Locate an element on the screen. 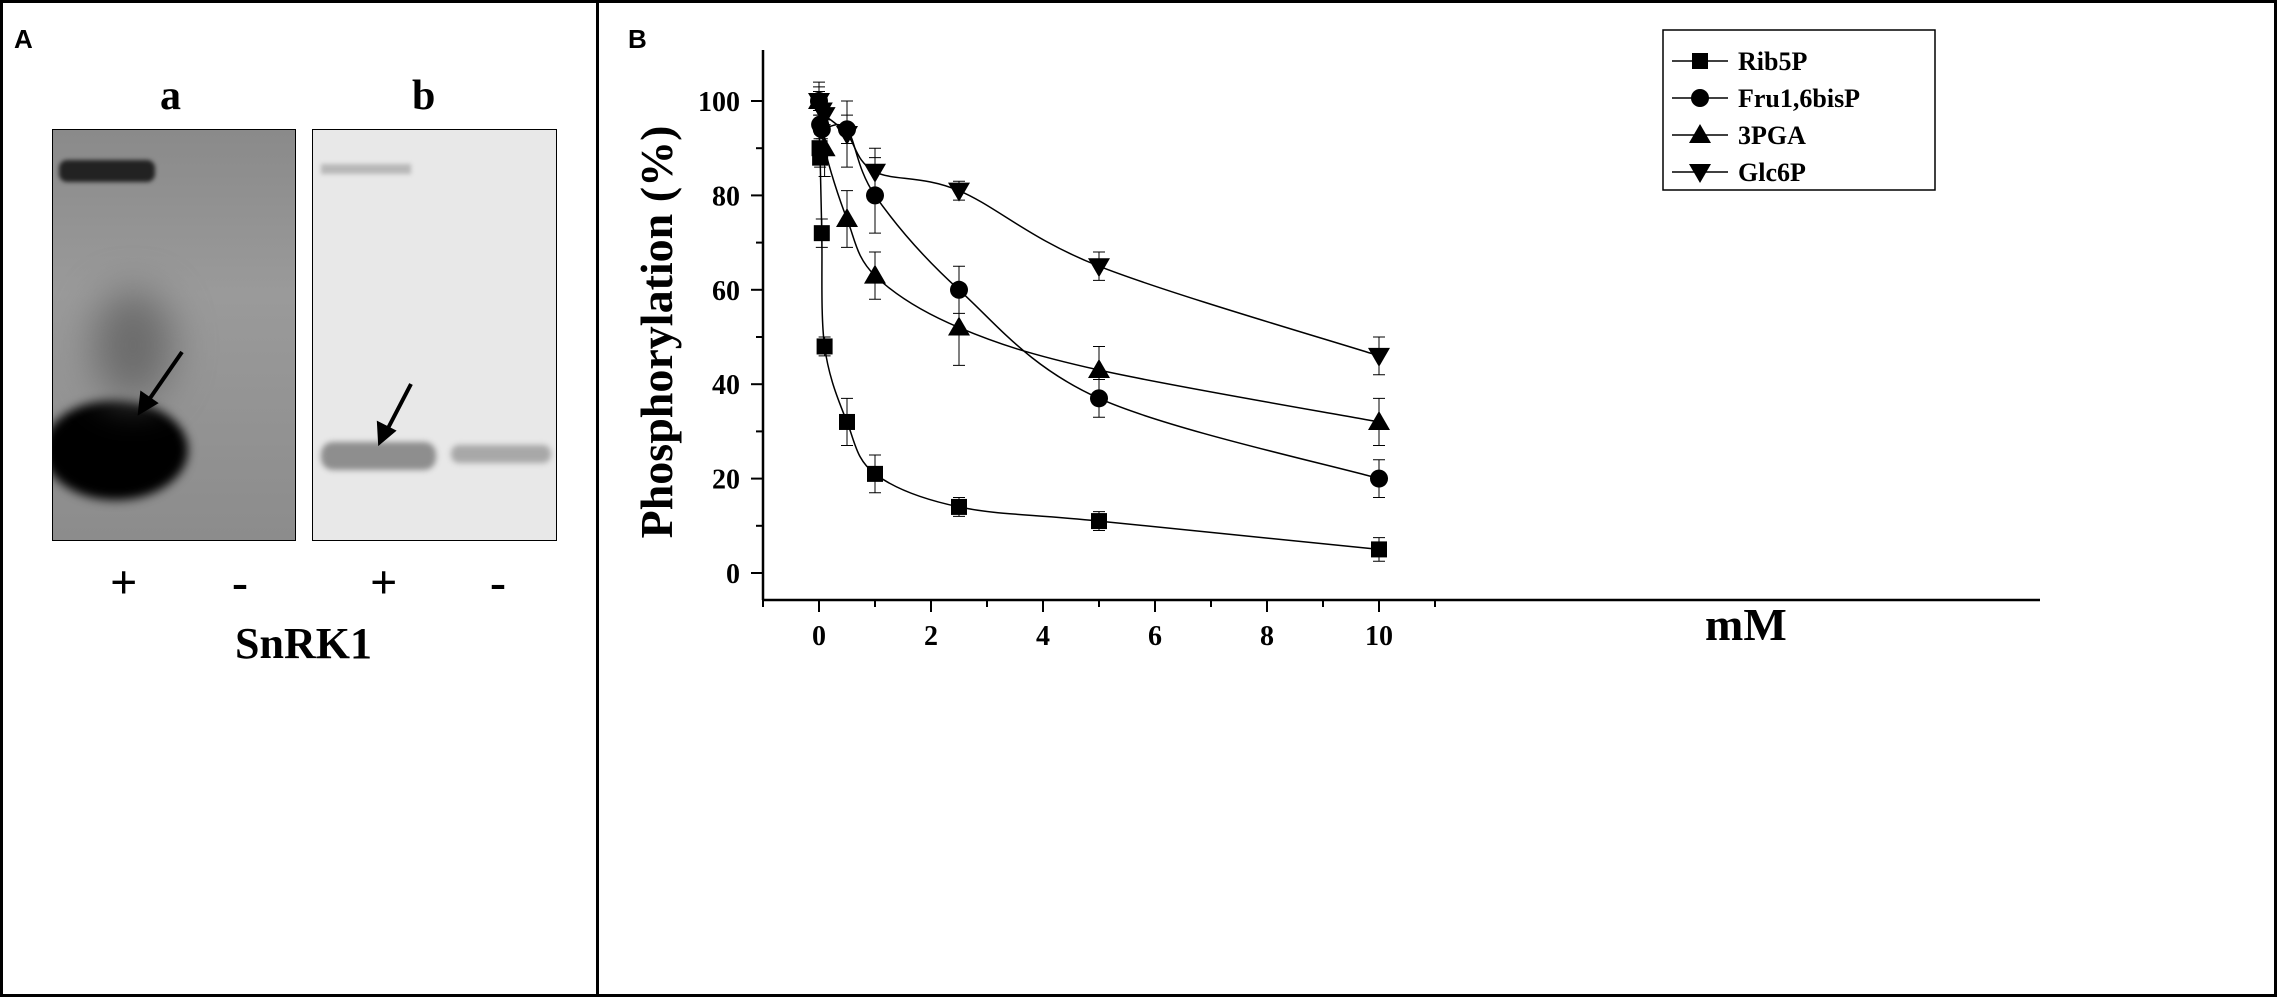  series-Rib5P is located at coordinates (1099, 326).